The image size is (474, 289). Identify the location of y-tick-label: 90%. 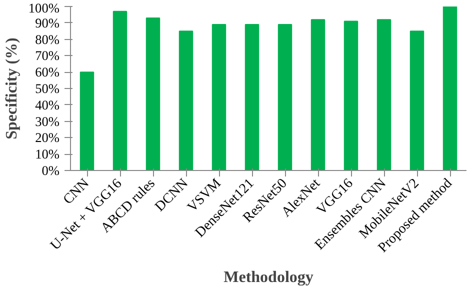
(47, 22).